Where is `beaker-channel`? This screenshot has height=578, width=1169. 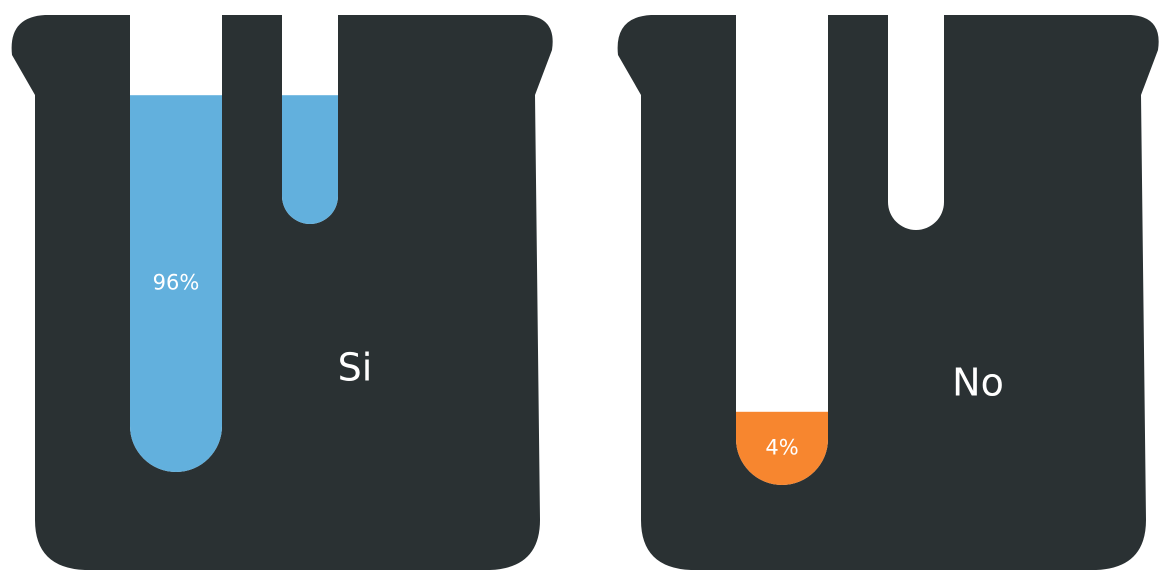 beaker-channel is located at coordinates (840, 242).